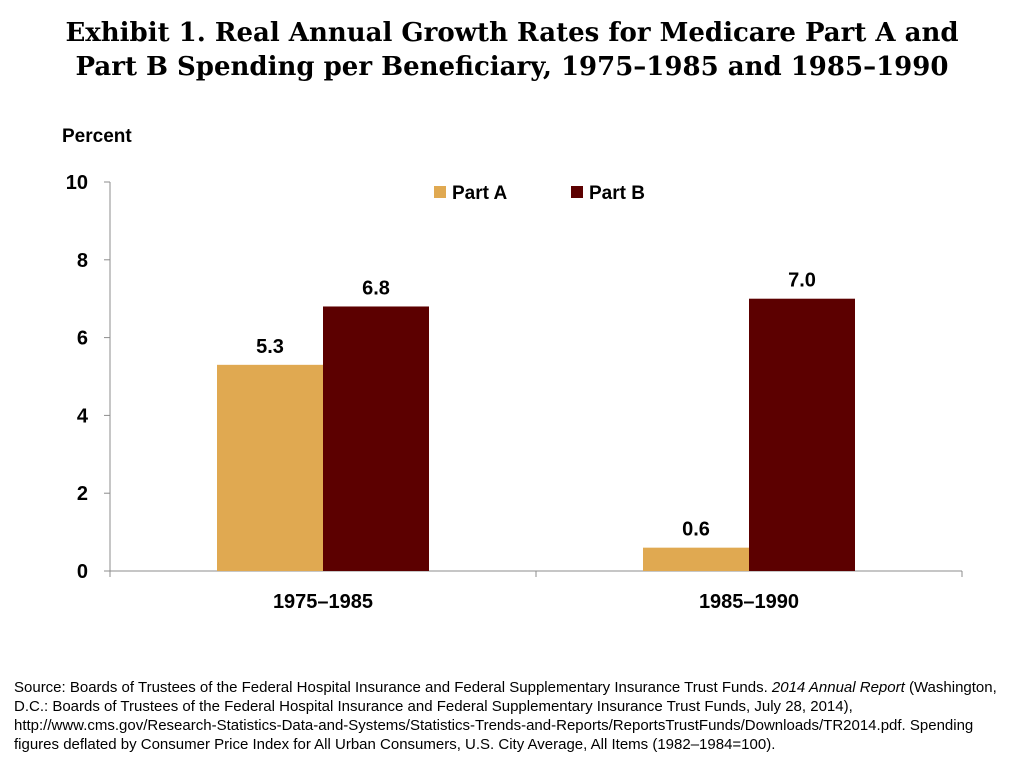 The width and height of the screenshot is (1024, 768). I want to click on data-label: 0.6, so click(696, 530).